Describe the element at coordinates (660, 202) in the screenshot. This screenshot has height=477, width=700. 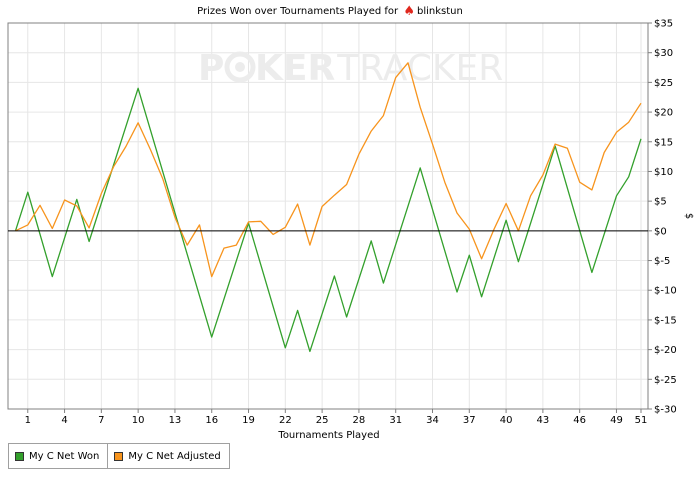
I see `y-tick-label: $5` at that location.